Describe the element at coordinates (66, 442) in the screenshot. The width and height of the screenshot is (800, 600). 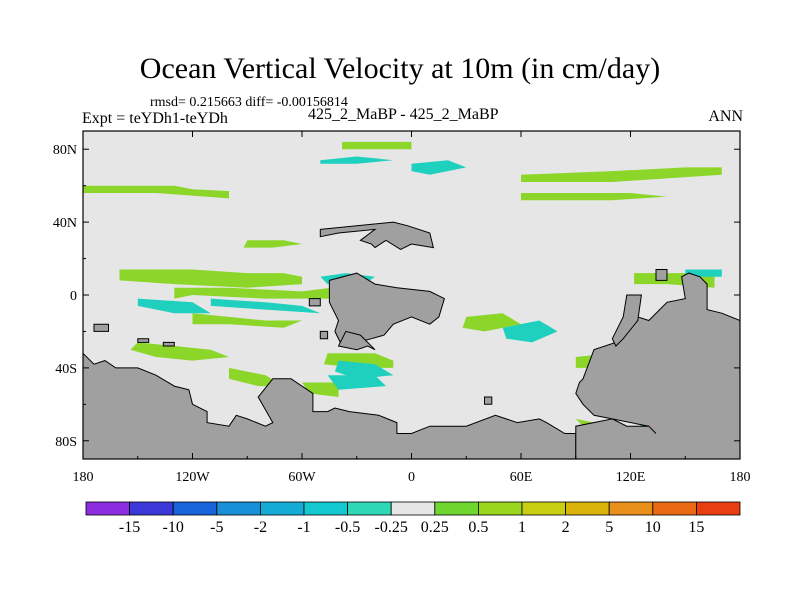
I see `y-tick-label: 80S` at that location.